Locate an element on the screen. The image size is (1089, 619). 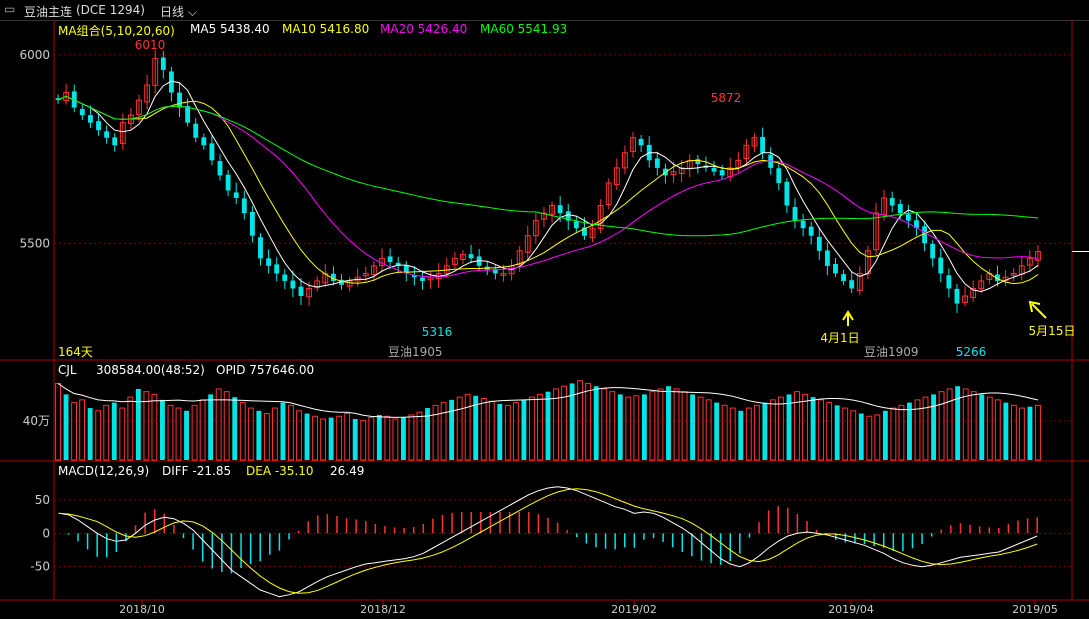
x-tick-label: 2019/02 is located at coordinates (634, 609).